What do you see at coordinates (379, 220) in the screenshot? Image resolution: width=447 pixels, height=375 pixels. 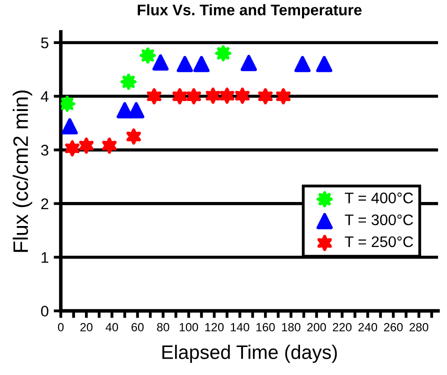 I see `legend-label: T = 300°C` at bounding box center [379, 220].